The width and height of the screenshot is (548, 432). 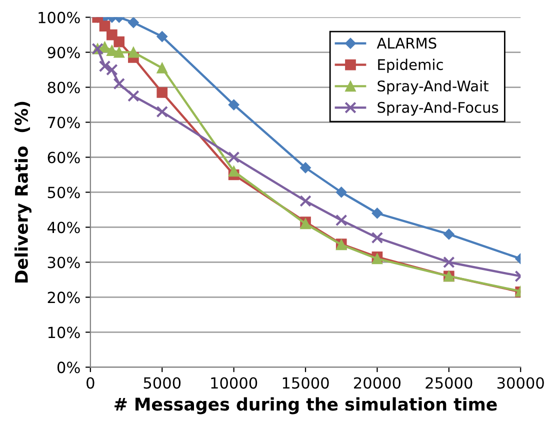 I want to click on x-tick-label: 5000, so click(x=162, y=383).